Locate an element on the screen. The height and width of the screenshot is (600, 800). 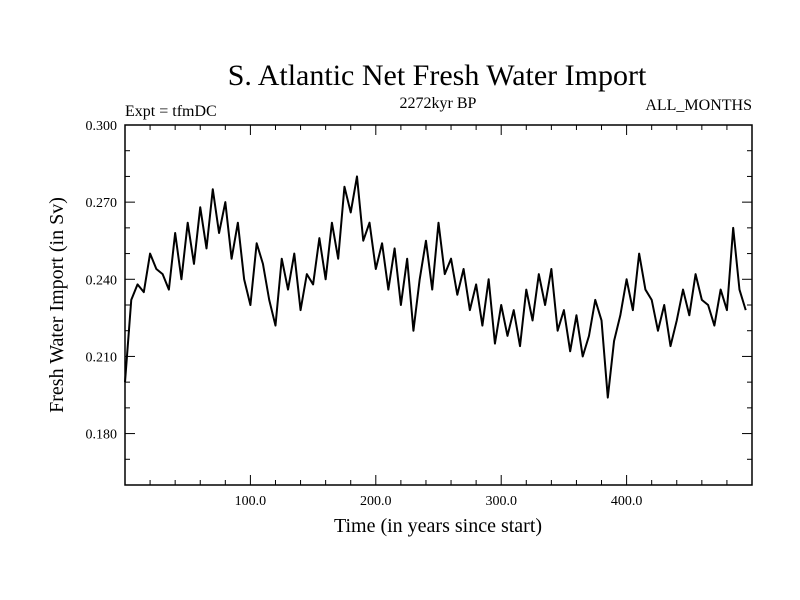
y-tick-label: 0.300 is located at coordinates (102, 126).